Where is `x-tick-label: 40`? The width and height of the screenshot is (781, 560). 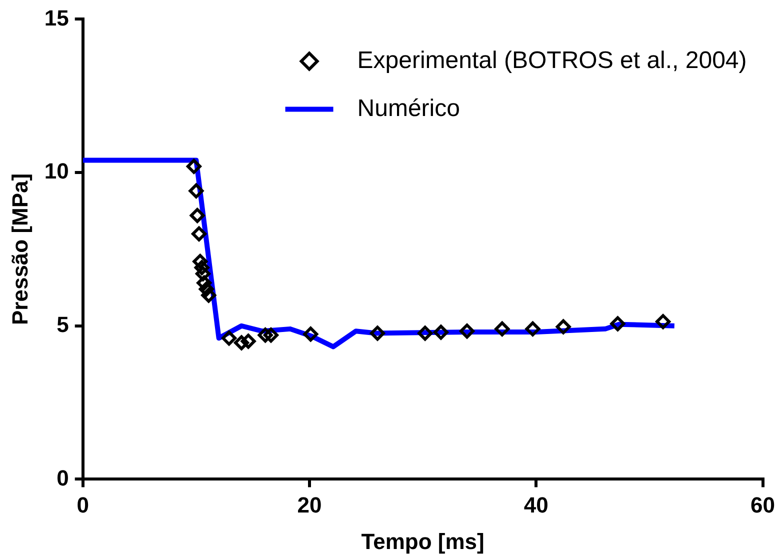 x-tick-label: 40 is located at coordinates (536, 505).